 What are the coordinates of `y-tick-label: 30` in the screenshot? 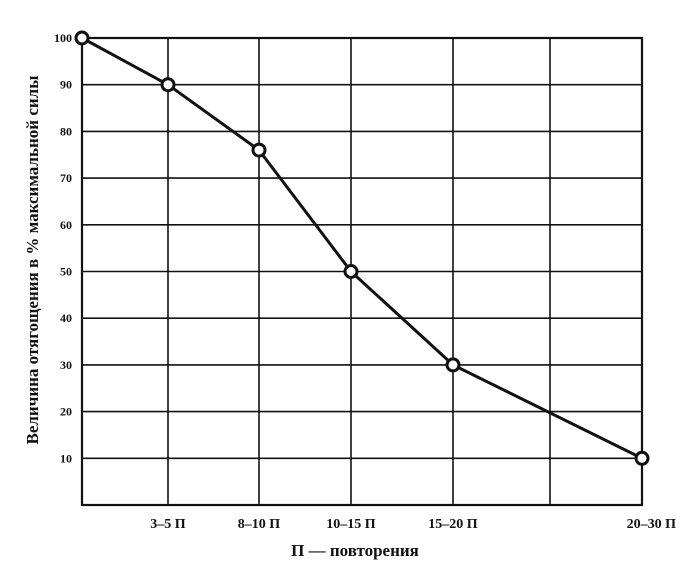 It's located at (66, 365).